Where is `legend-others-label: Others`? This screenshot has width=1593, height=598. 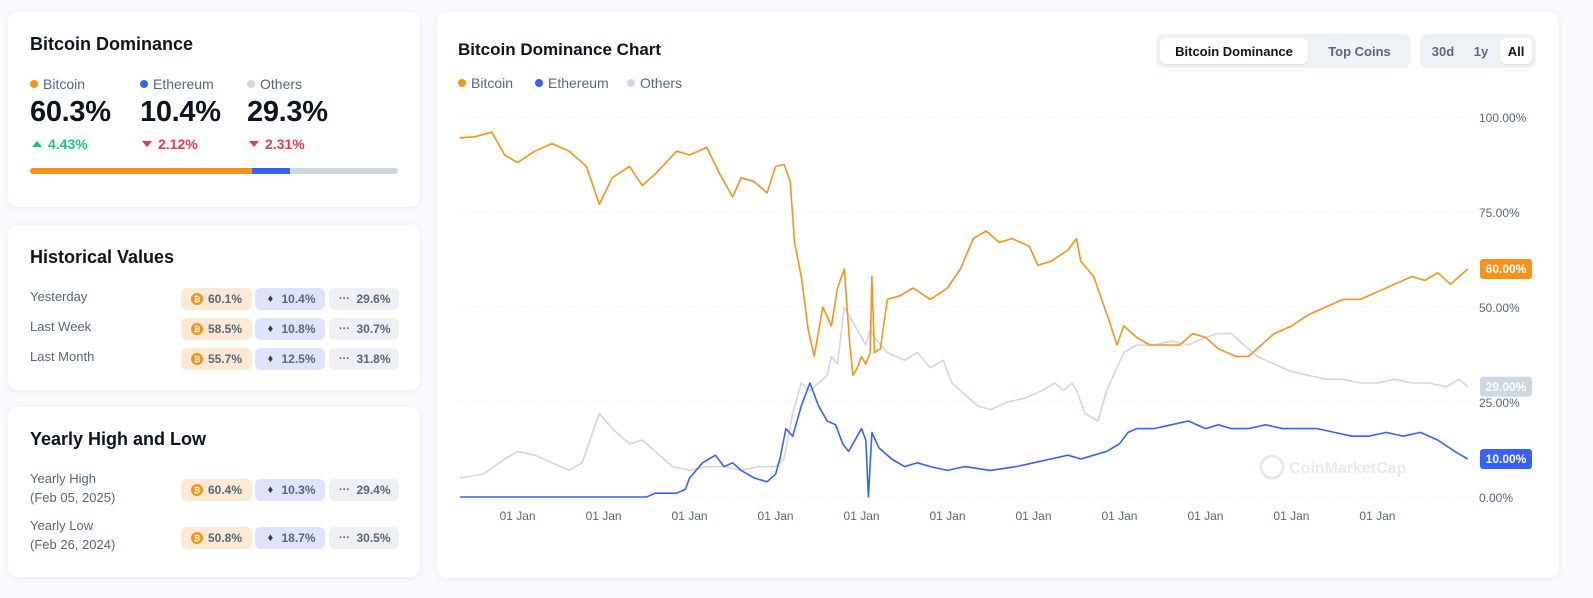
legend-others-label: Others is located at coordinates (281, 84).